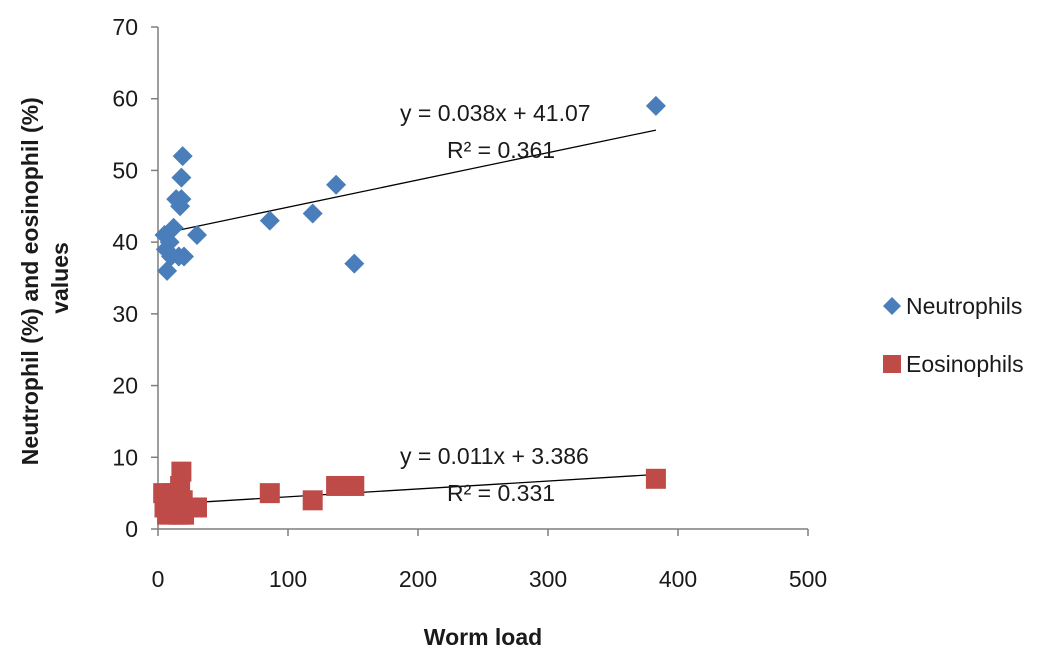 The image size is (1057, 653). I want to click on y-tick-label: 0, so click(131, 529).